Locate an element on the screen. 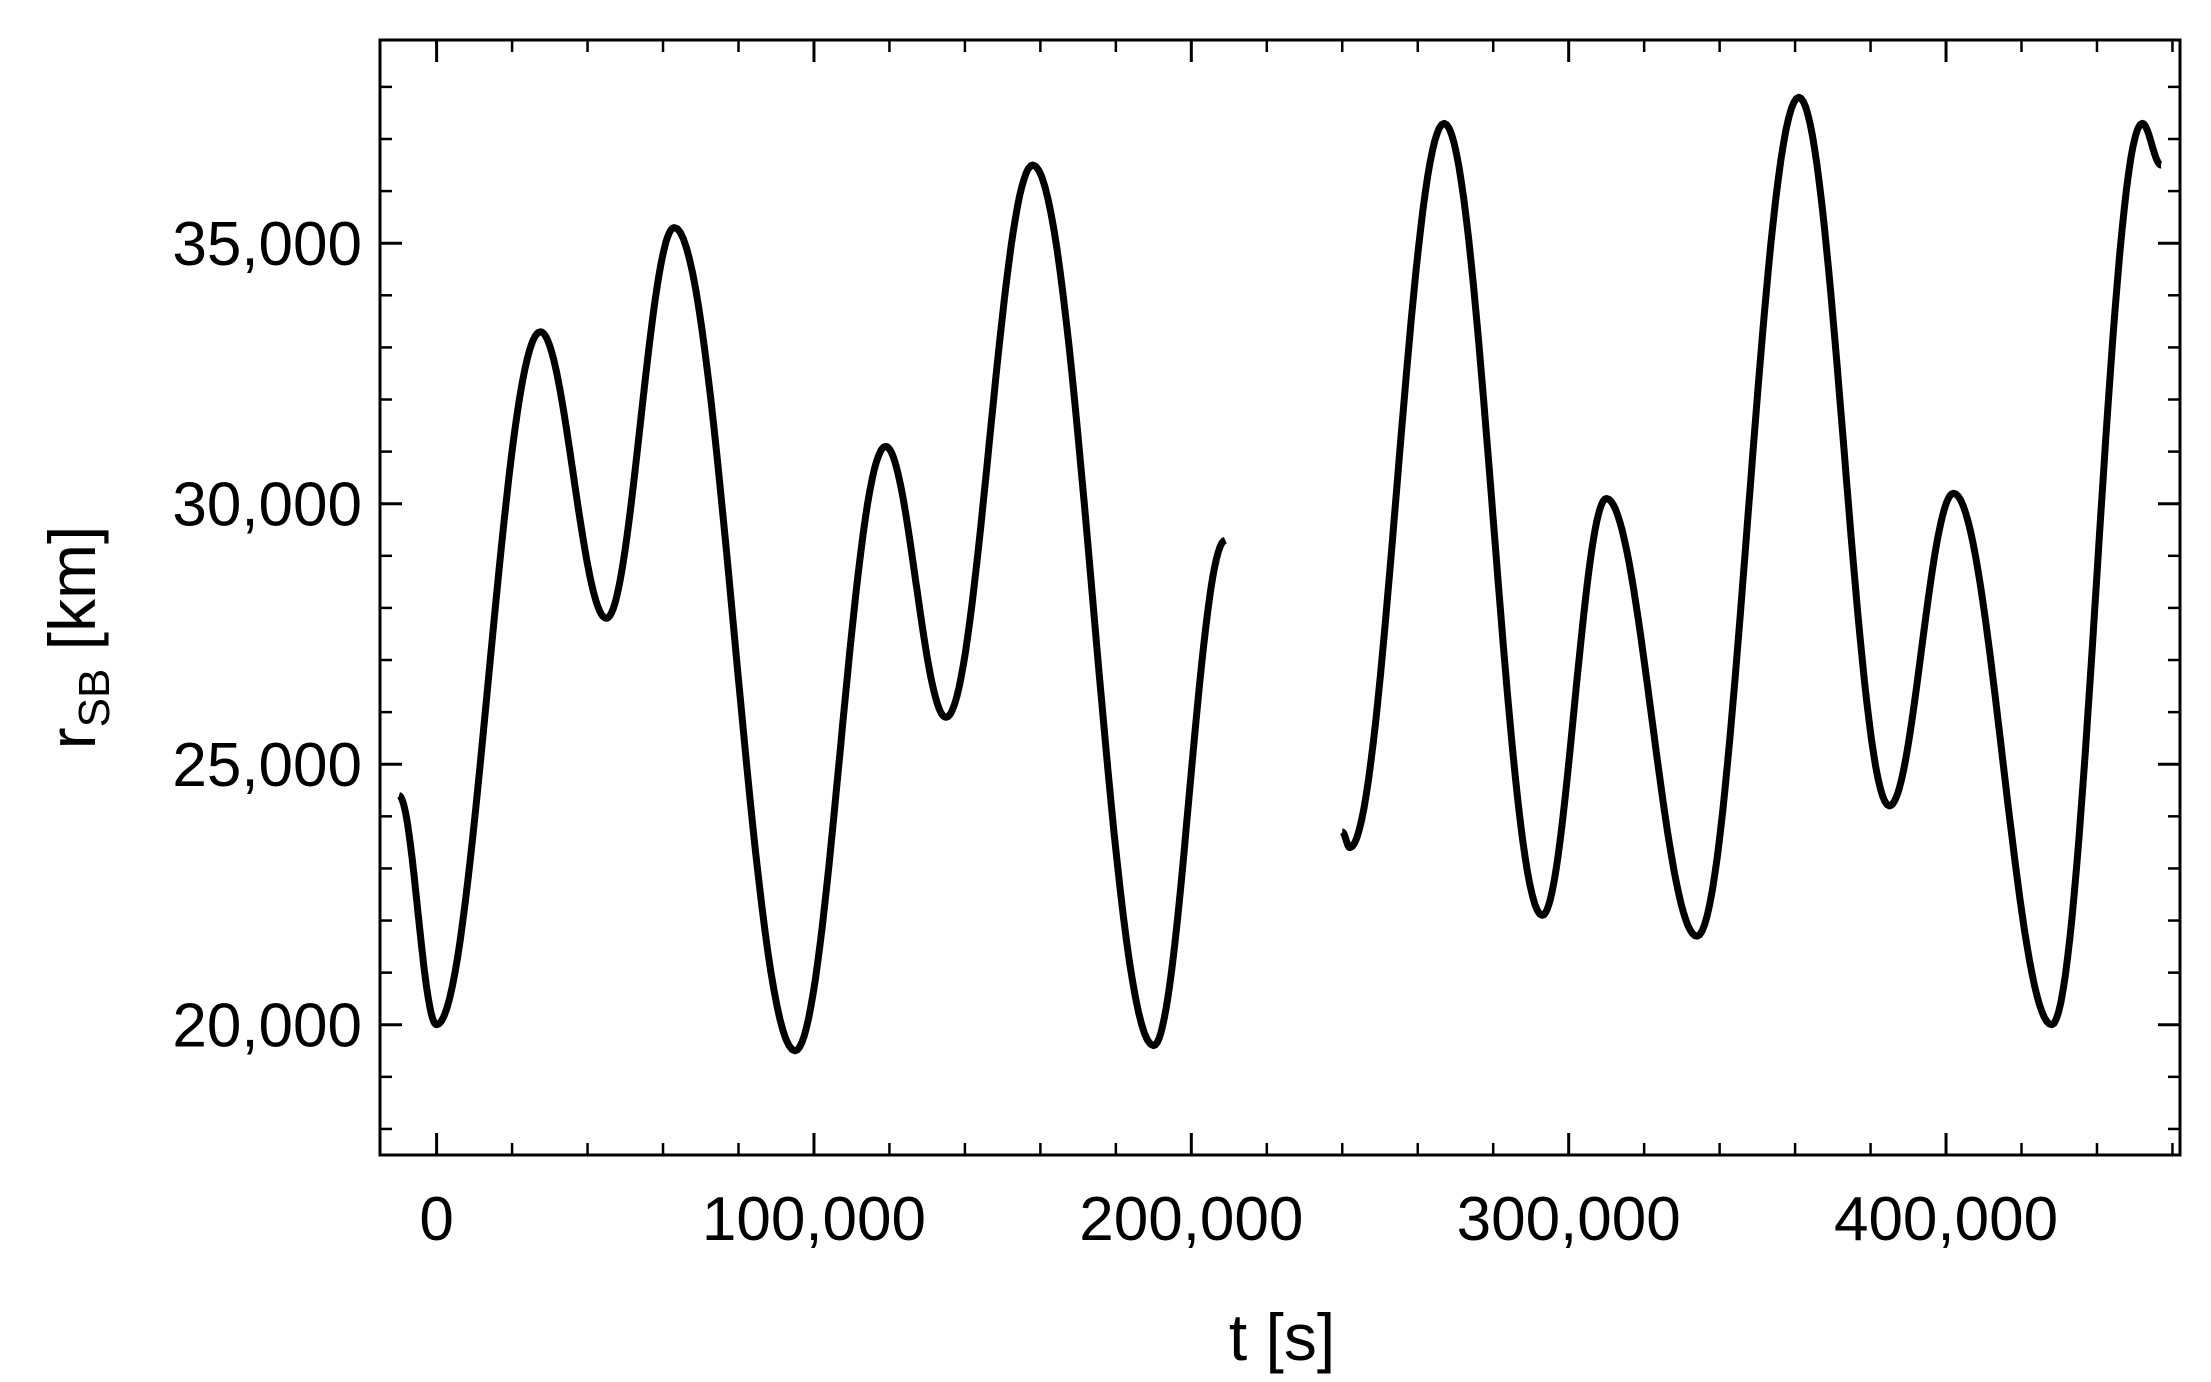  y-tick-label: 35,000 is located at coordinates (267, 244).